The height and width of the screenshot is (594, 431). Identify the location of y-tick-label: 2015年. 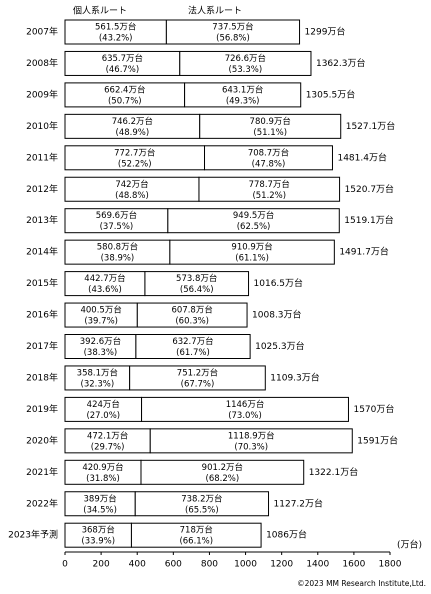
(42, 283).